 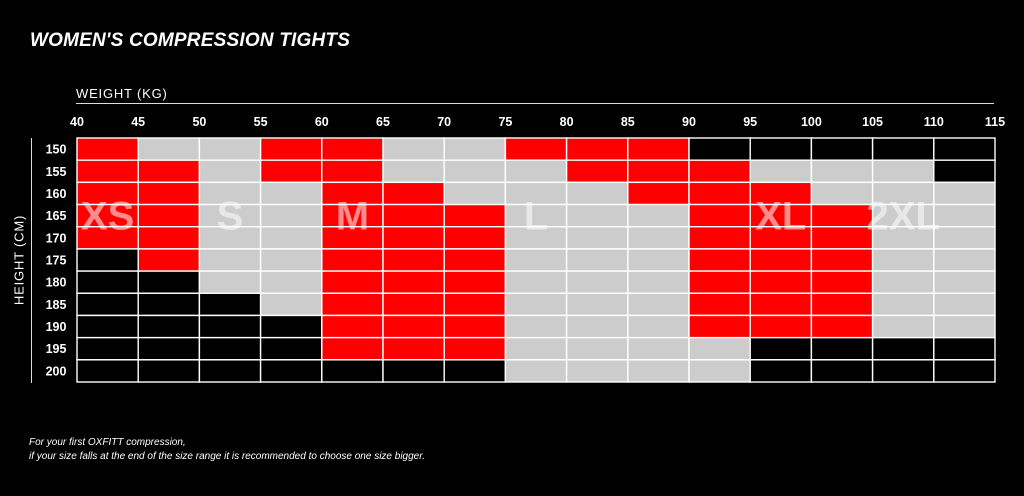 I want to click on x-tick-label: 45, so click(x=138, y=122).